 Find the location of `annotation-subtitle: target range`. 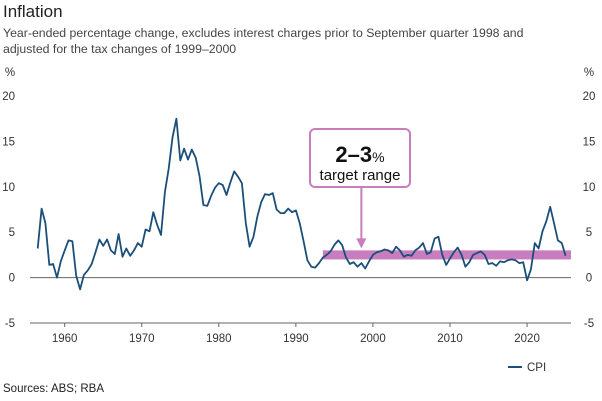

annotation-subtitle: target range is located at coordinates (360, 175).